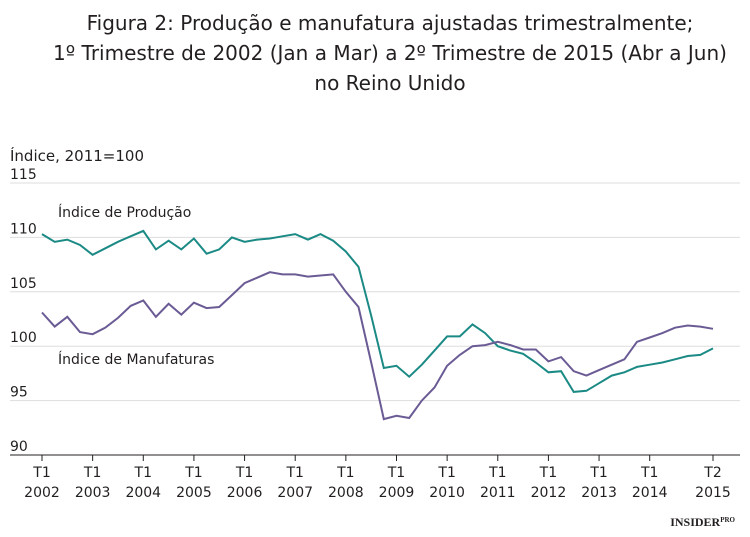 The image size is (750, 537). Describe the element at coordinates (23, 284) in the screenshot. I see `y-tick-label: 105` at that location.